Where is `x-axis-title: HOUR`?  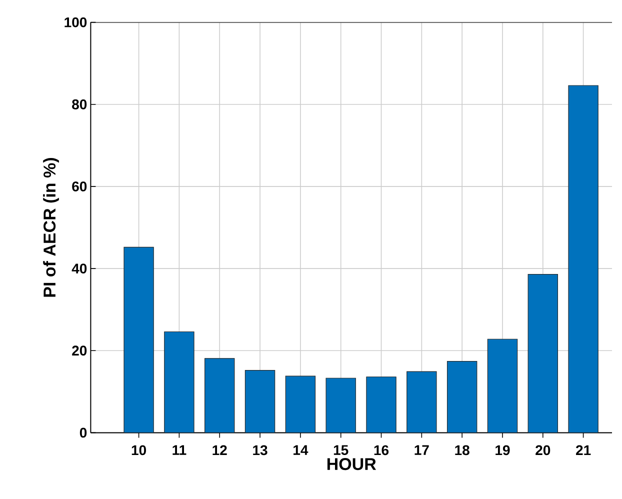 x-axis-title: HOUR is located at coordinates (351, 464).